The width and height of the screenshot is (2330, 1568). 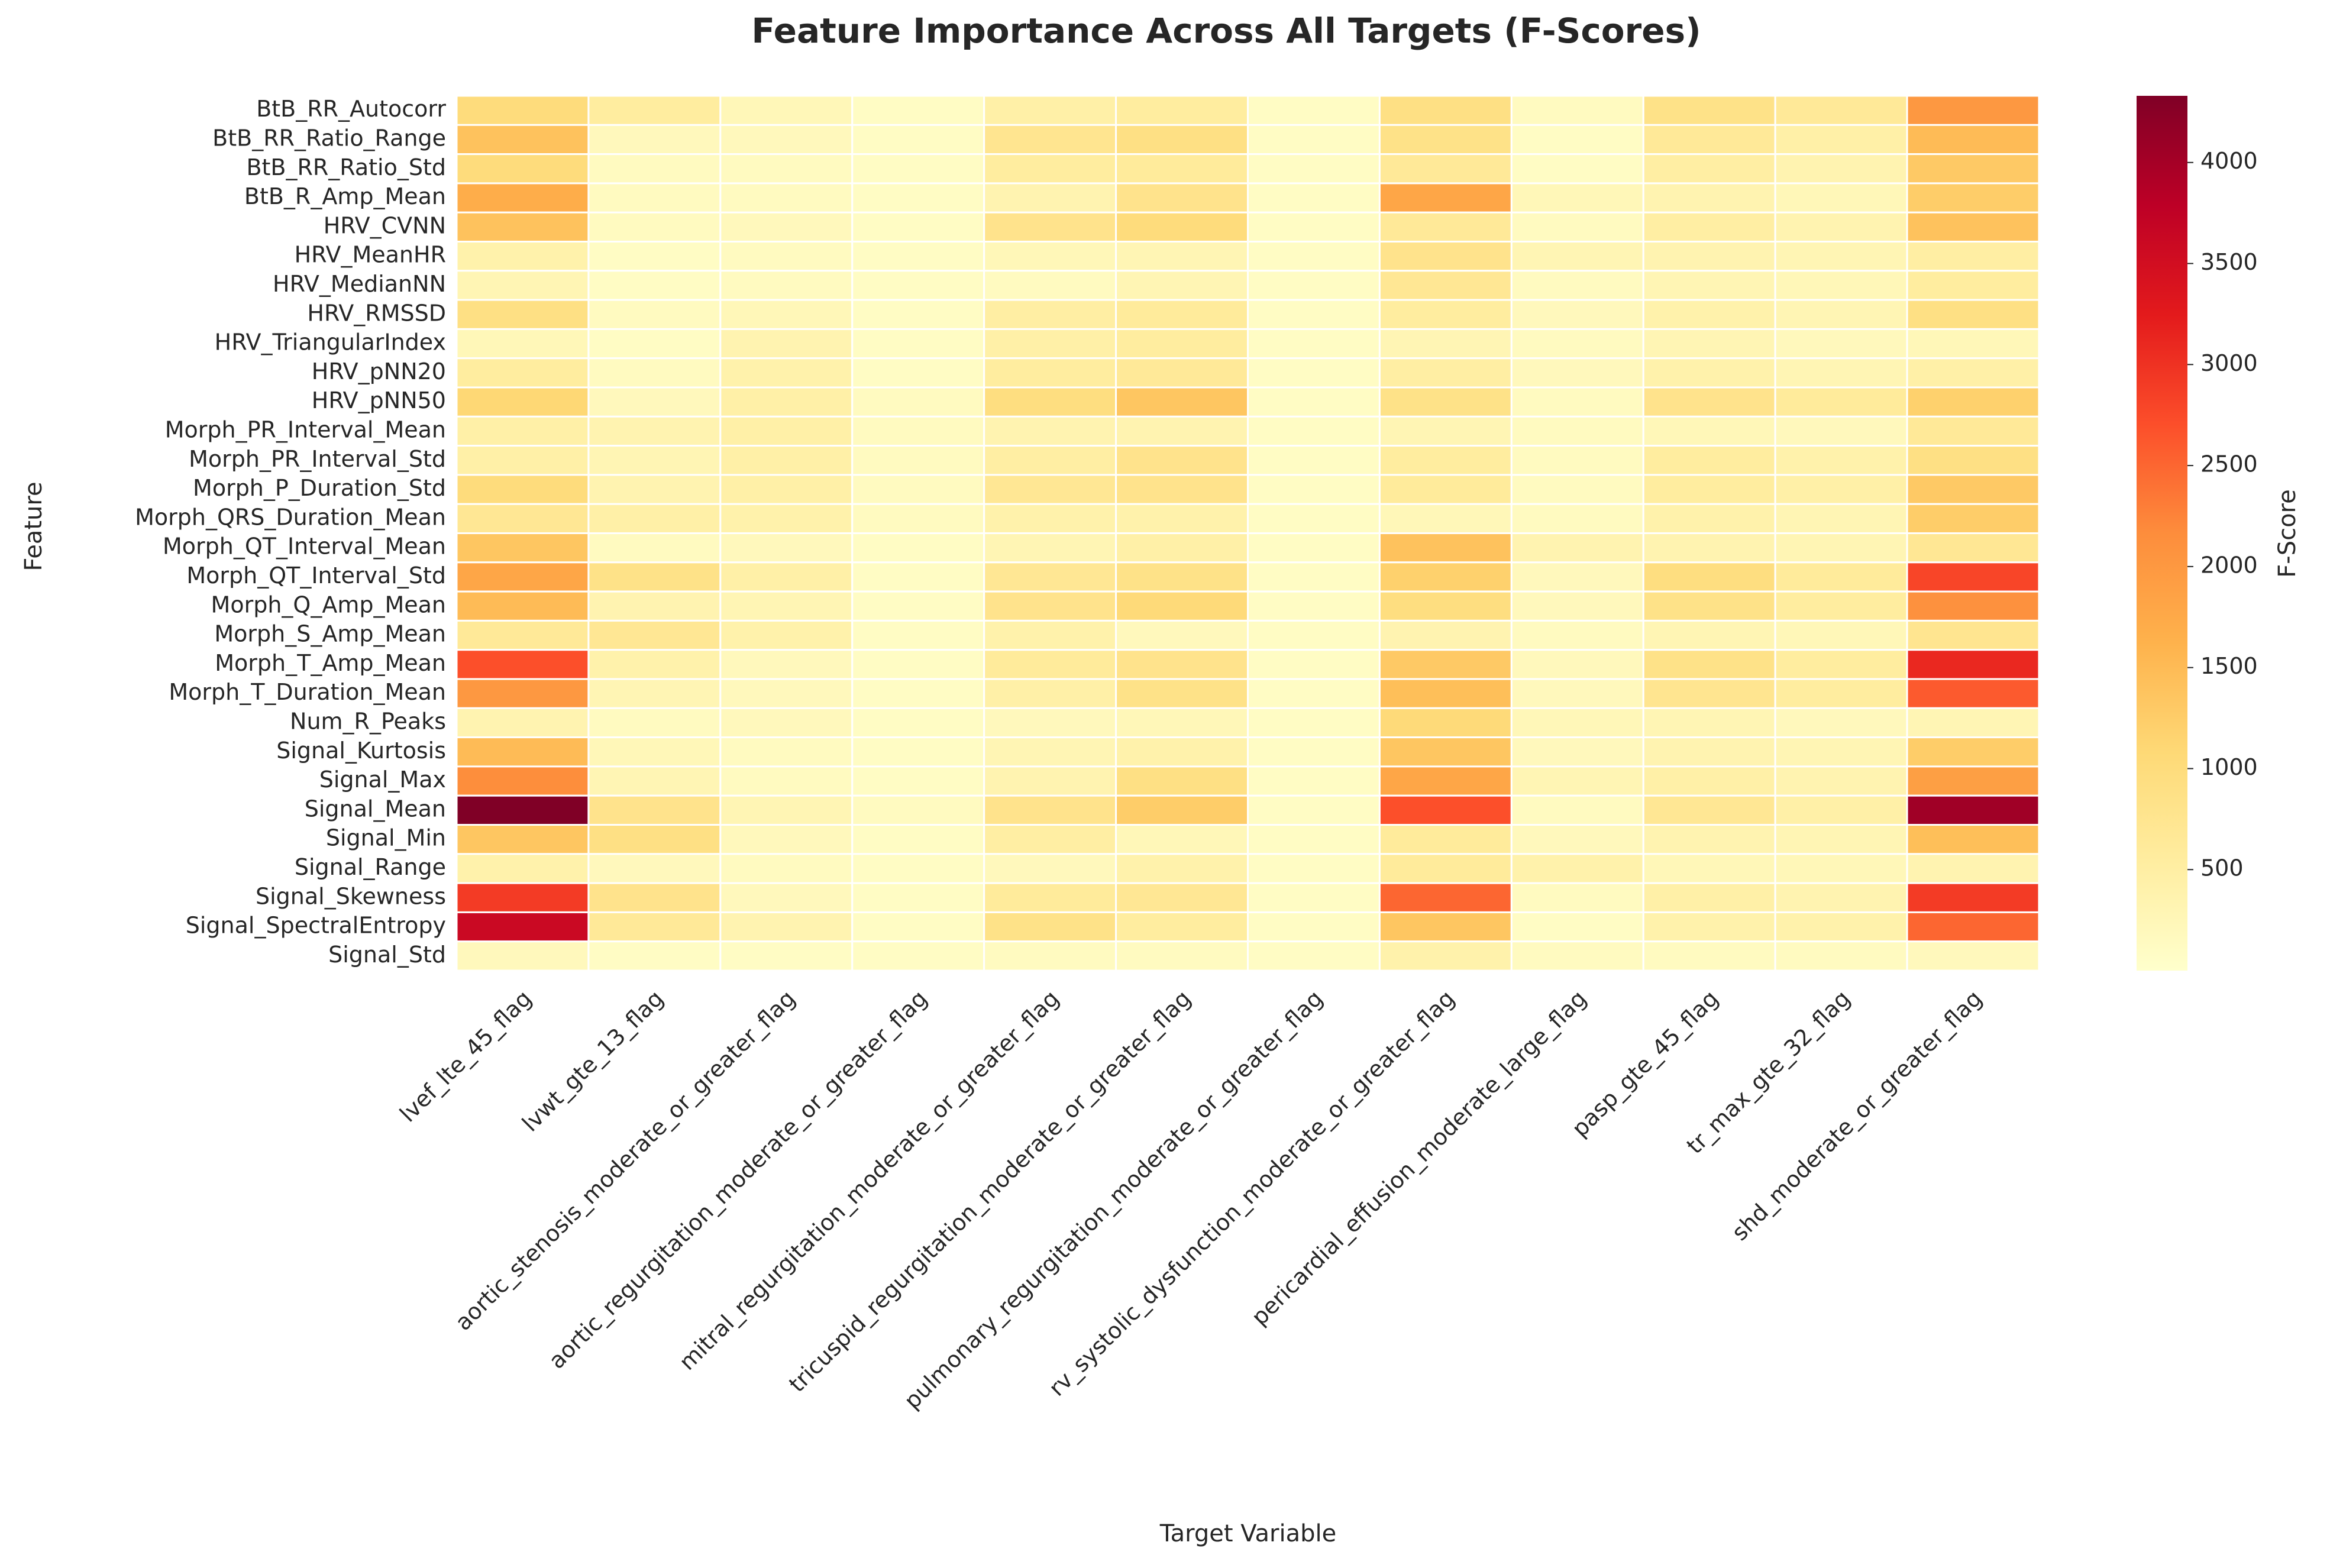 I want to click on colorbar-ticks: 500 1000 1500 2000 2500 3000 3500 4000, so click(x=2222, y=514).